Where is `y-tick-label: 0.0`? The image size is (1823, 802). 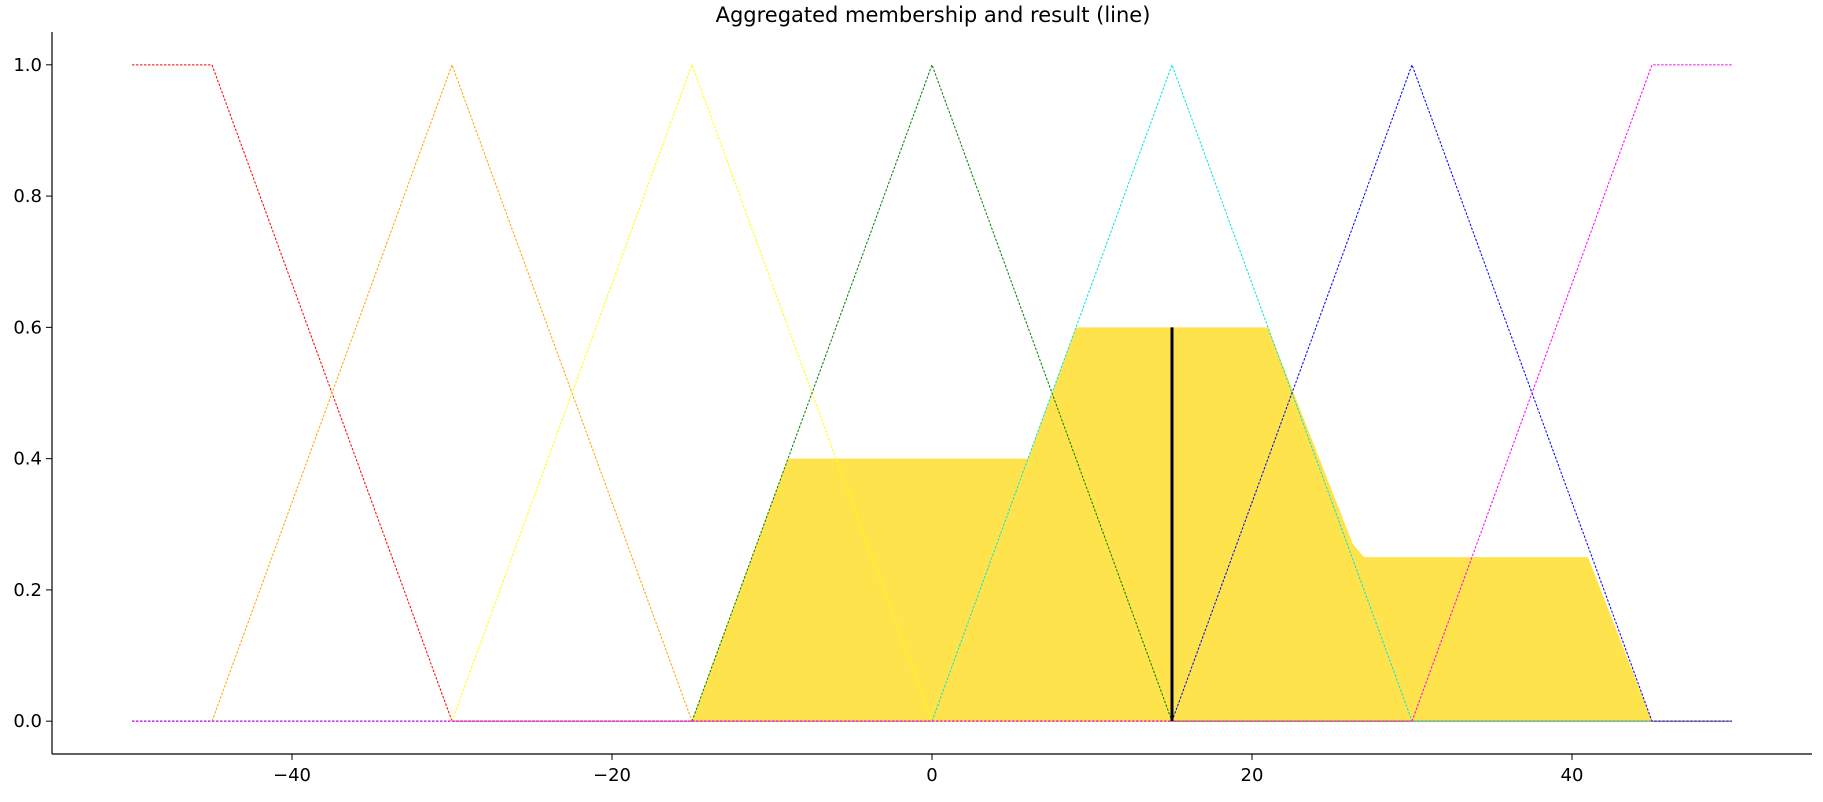
y-tick-label: 0.0 is located at coordinates (27, 721).